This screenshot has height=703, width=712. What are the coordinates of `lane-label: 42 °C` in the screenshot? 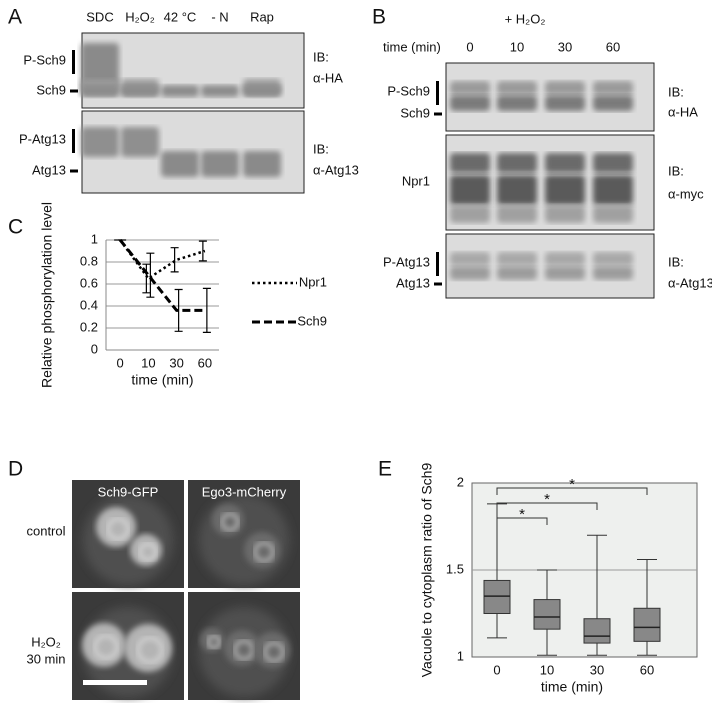 It's located at (180, 16).